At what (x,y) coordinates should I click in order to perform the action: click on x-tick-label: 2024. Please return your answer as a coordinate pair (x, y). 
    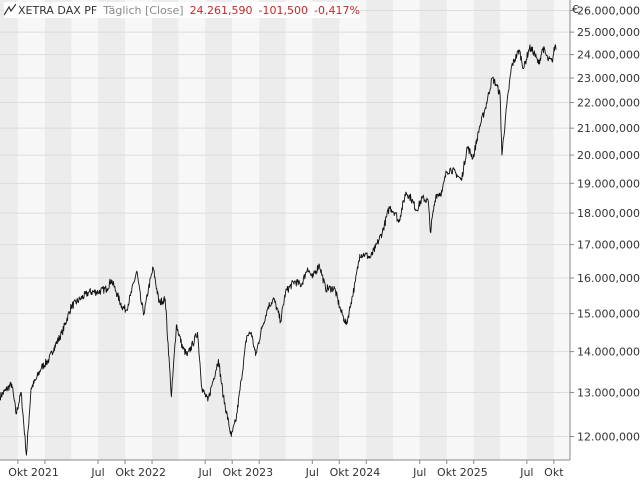
    Looking at the image, I should click on (366, 472).